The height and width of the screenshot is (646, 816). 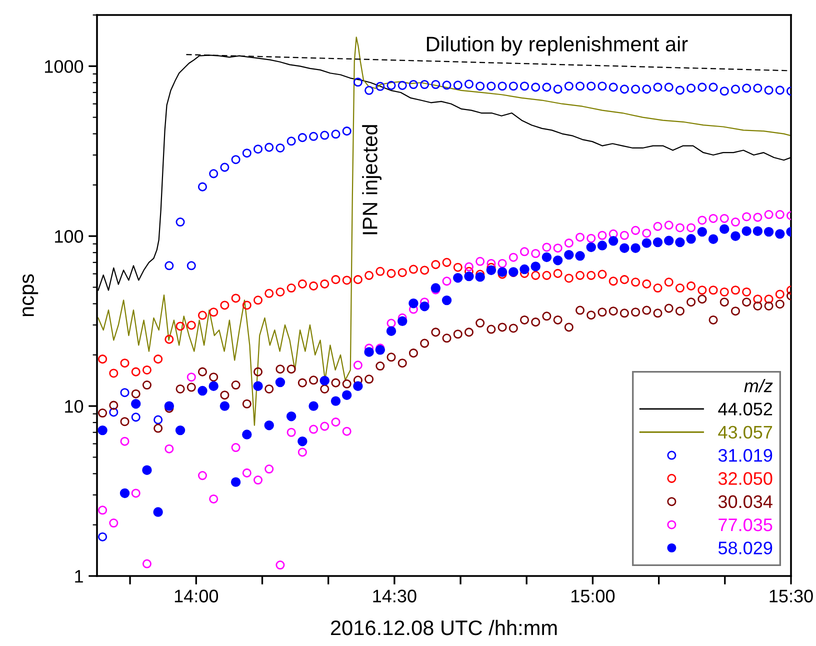 I want to click on y-axis-title: ncps, so click(x=30, y=295).